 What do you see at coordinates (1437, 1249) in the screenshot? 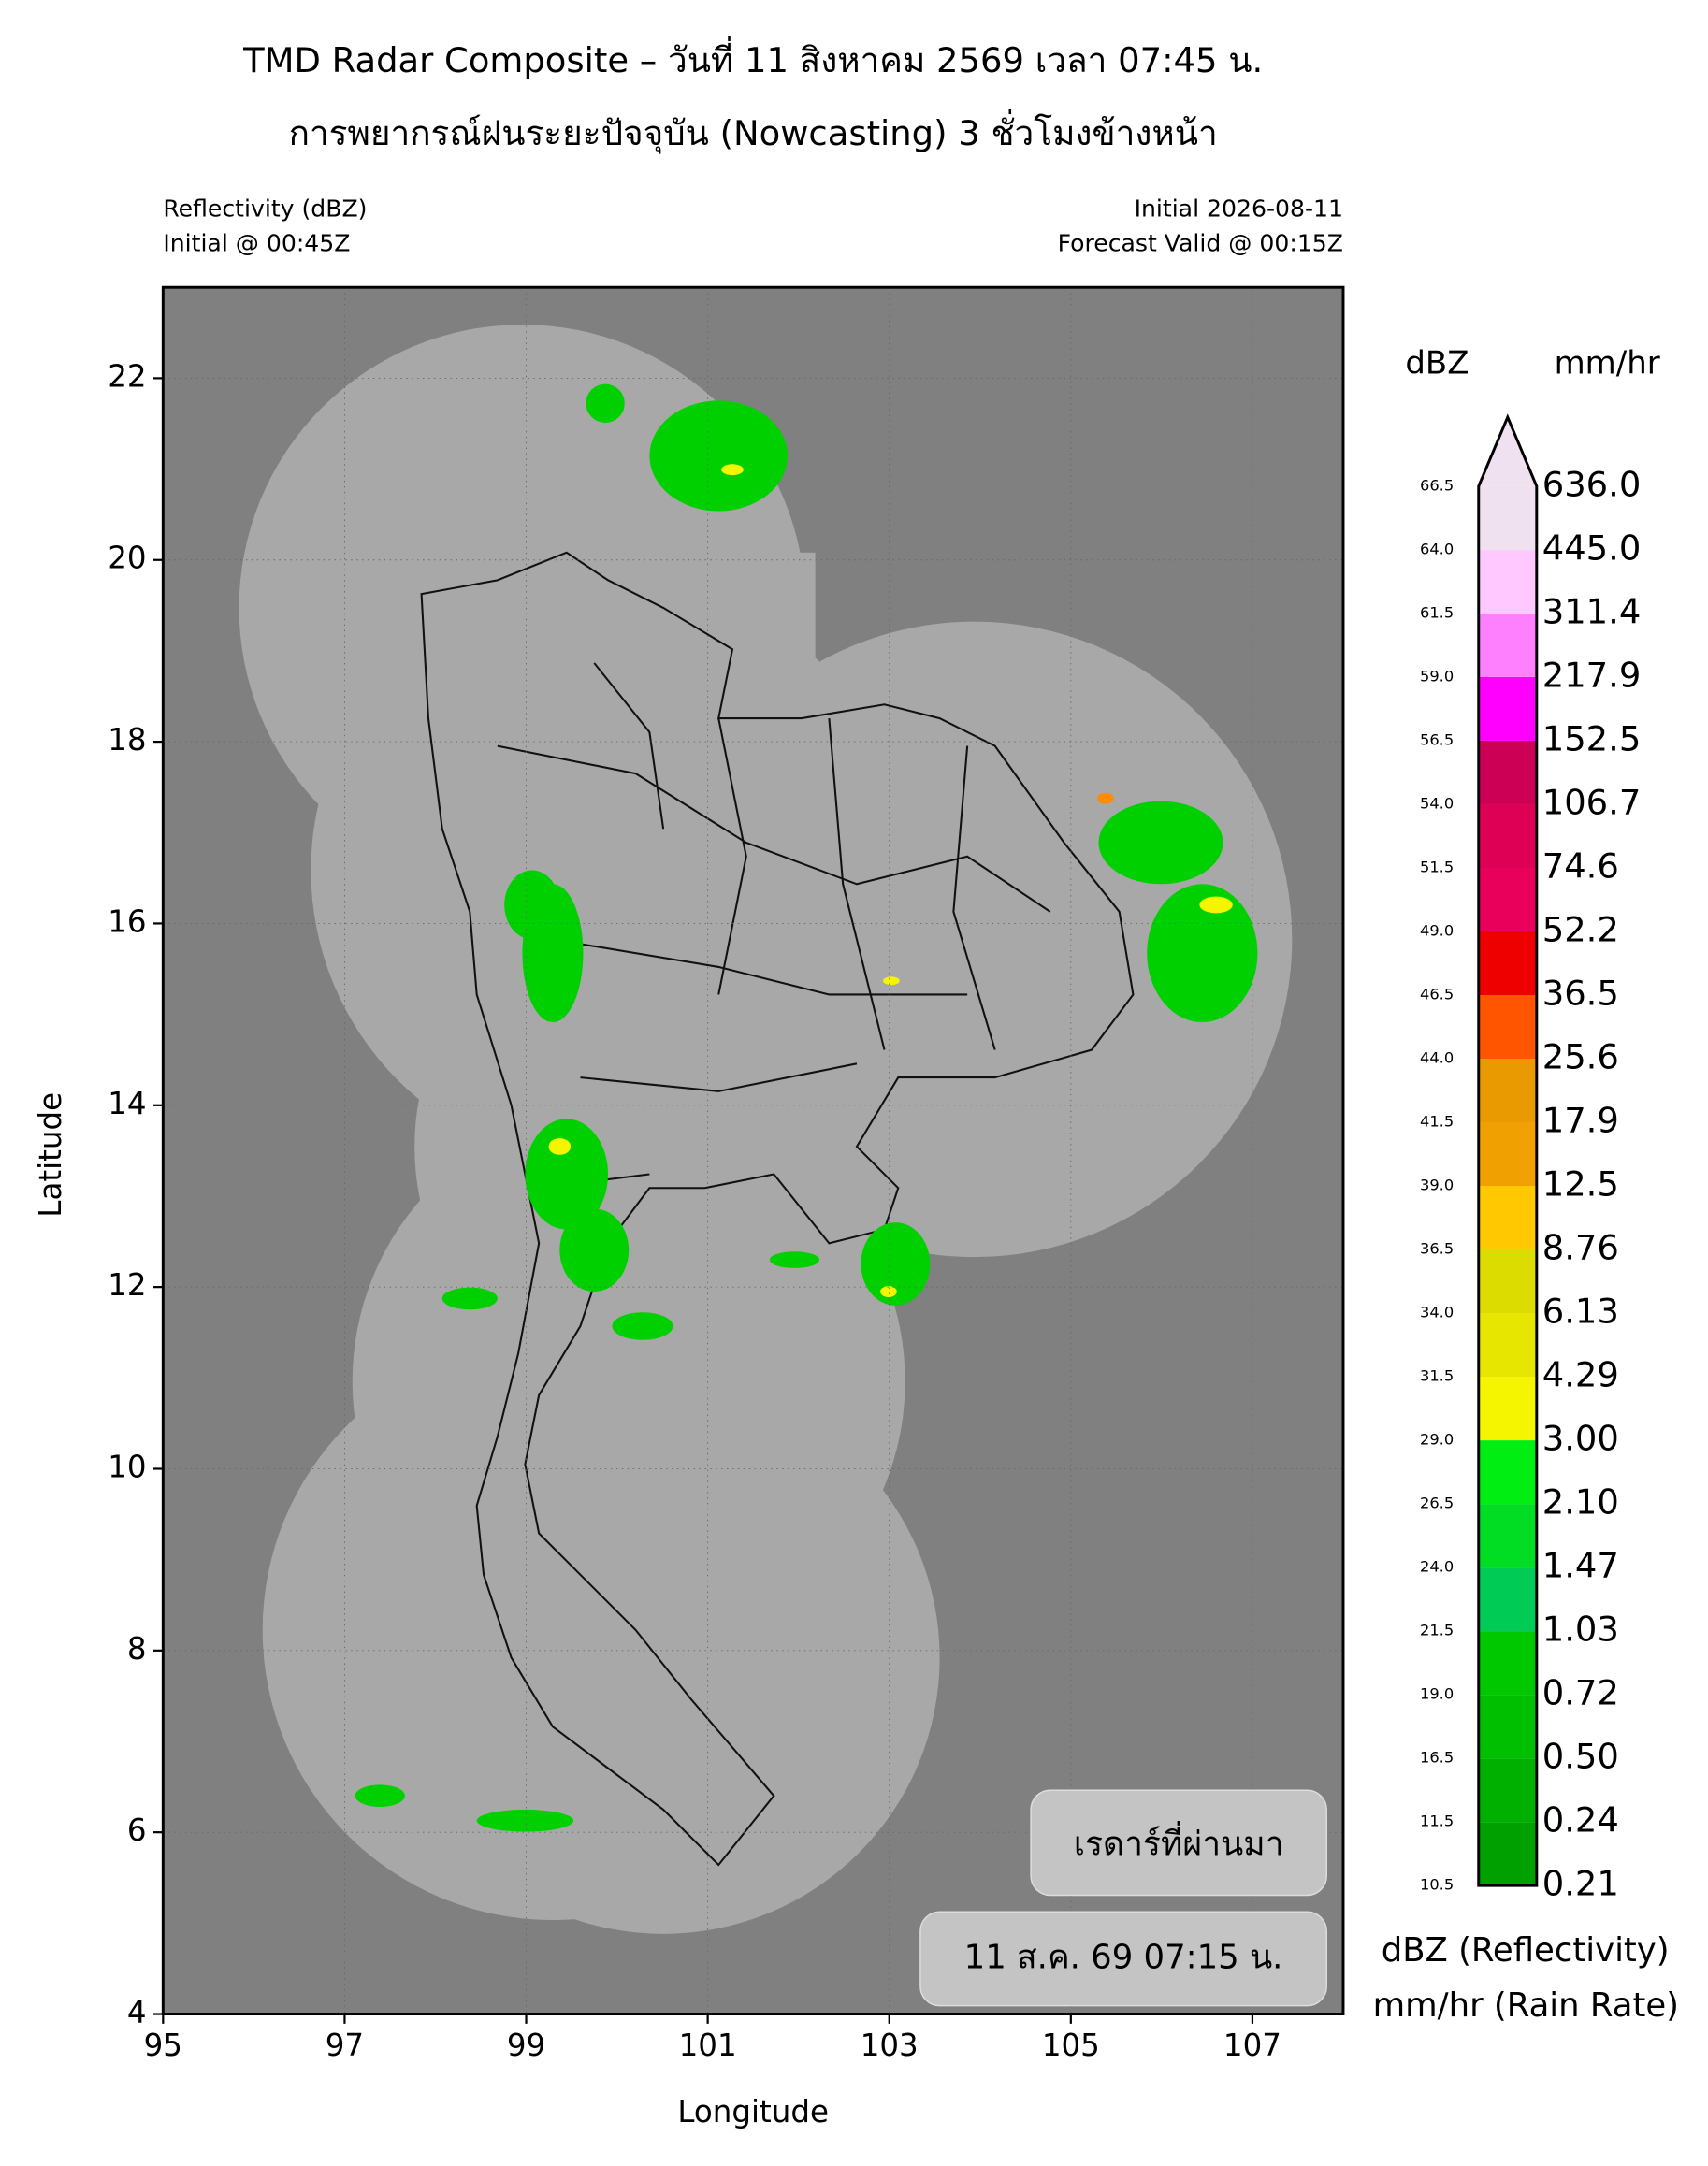
I see `dbz-tick-label: 36.5` at bounding box center [1437, 1249].